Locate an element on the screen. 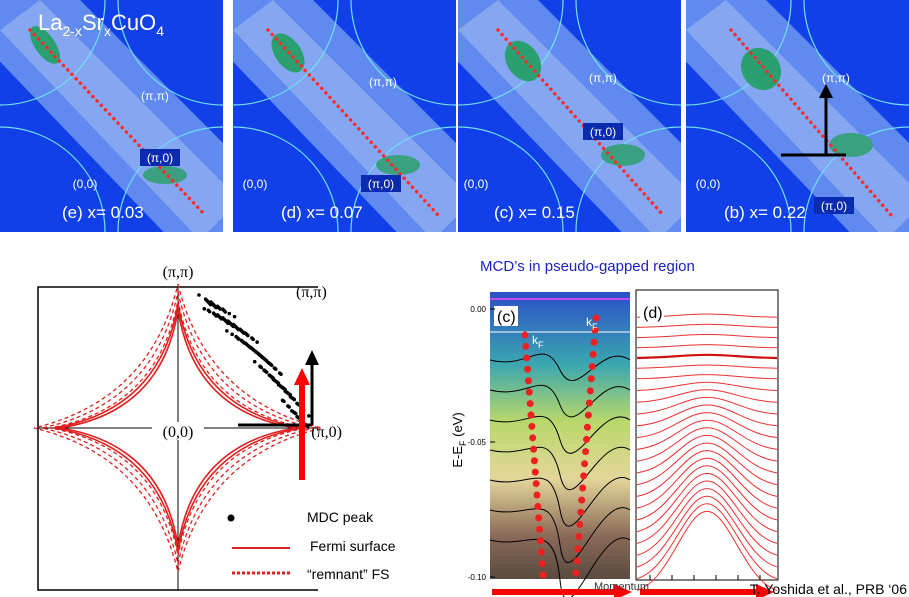 The height and width of the screenshot is (597, 909). legend-dot is located at coordinates (231, 518).